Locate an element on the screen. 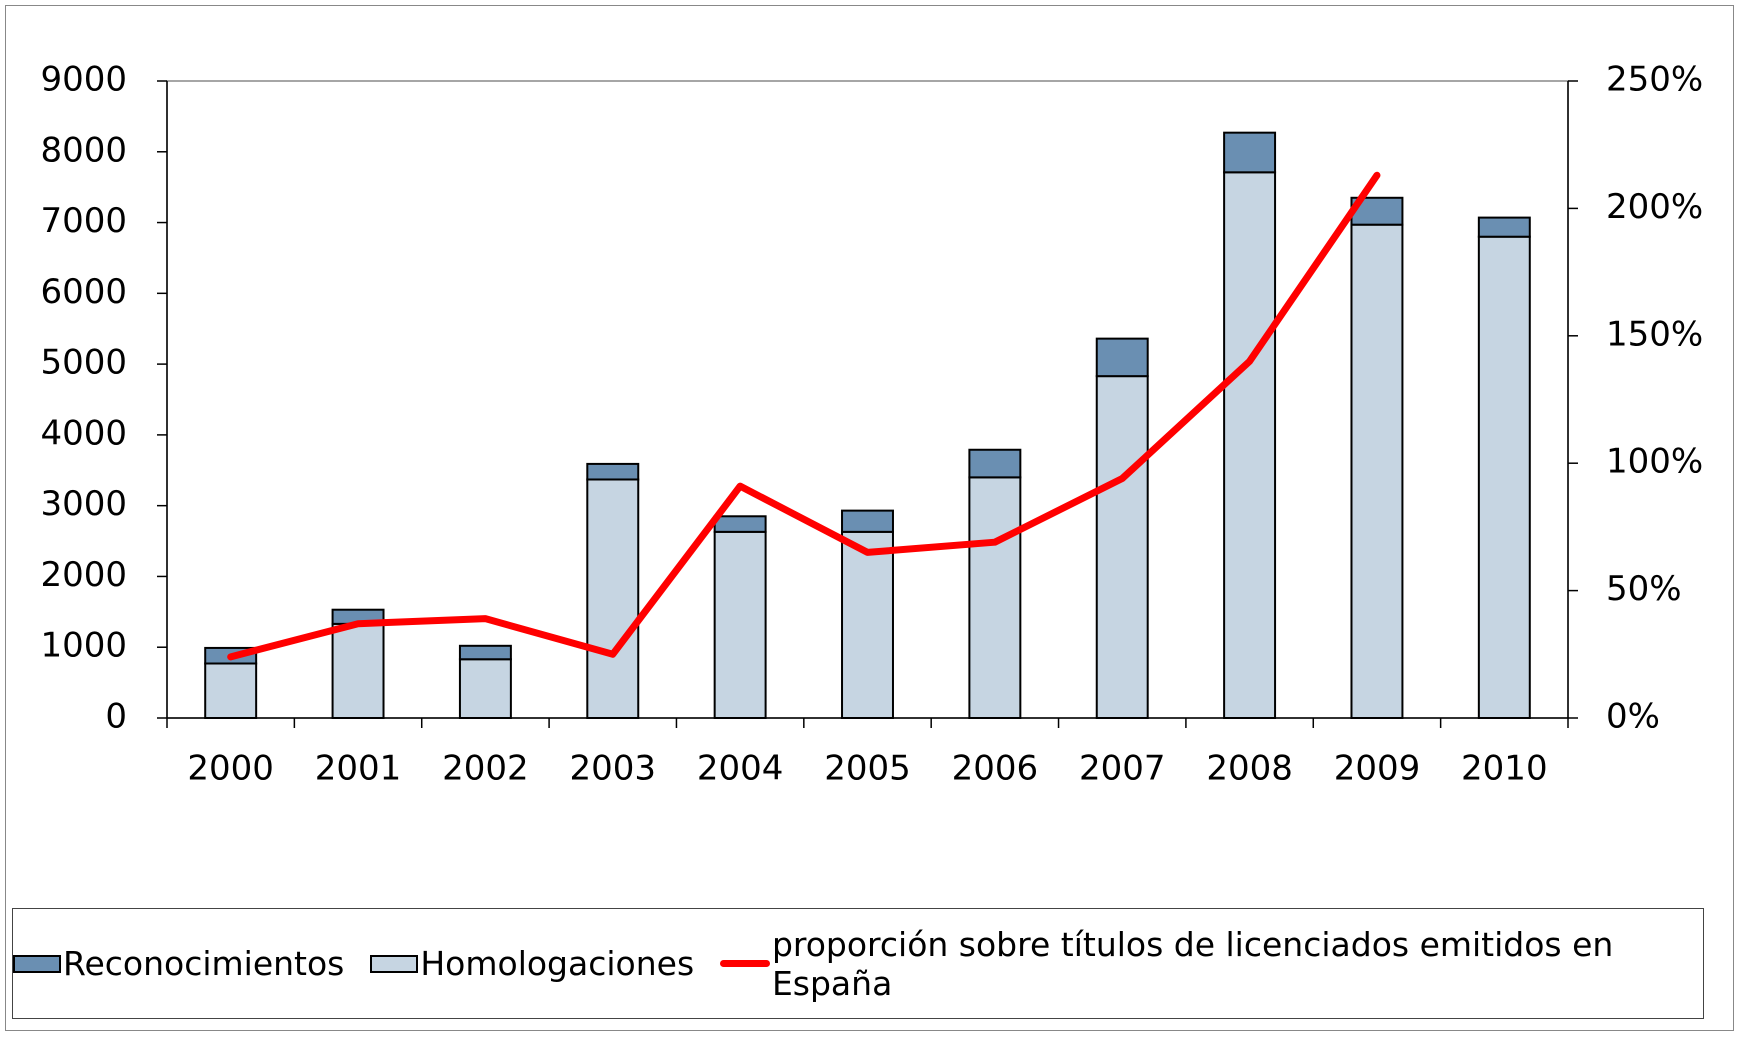 The width and height of the screenshot is (1741, 1038). y2-tick-label: 150% is located at coordinates (1654, 334).